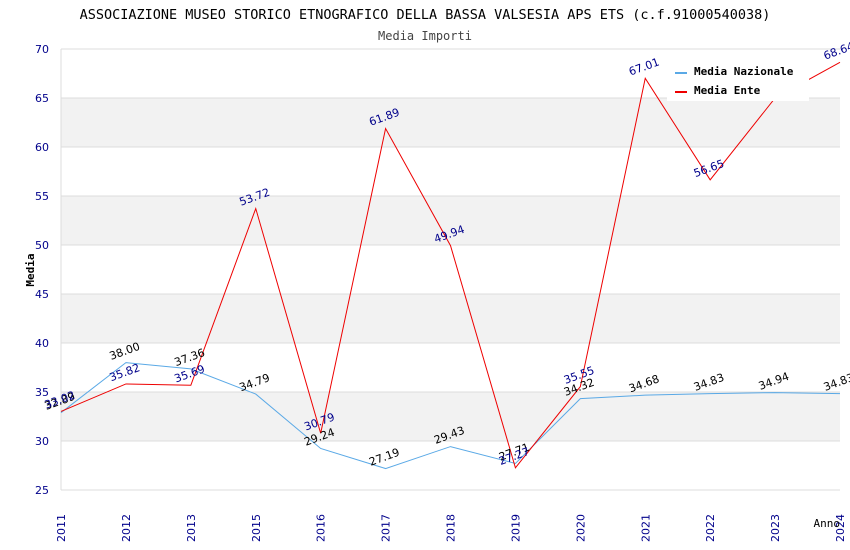 Image resolution: width=850 pixels, height=550 pixels. Describe the element at coordinates (191, 528) in the screenshot. I see `x-tick-label: 2013` at that location.